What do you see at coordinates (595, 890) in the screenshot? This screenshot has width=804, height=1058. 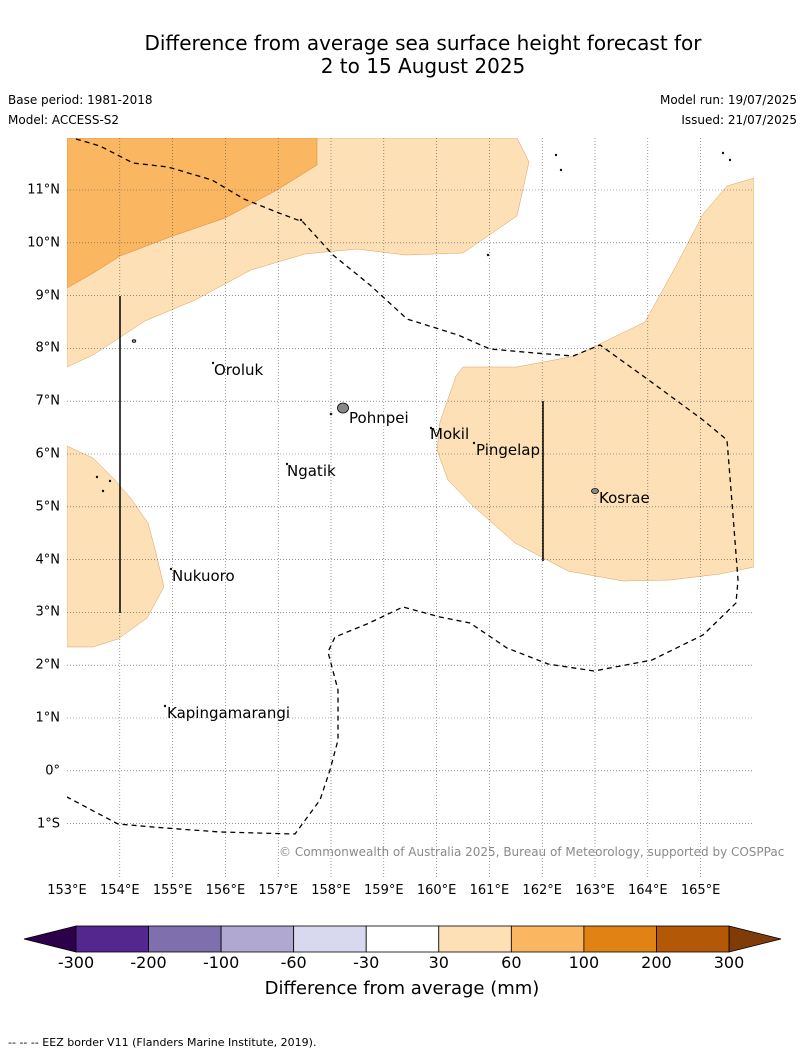 I see `longitude-tick-label: 163°E` at bounding box center [595, 890].